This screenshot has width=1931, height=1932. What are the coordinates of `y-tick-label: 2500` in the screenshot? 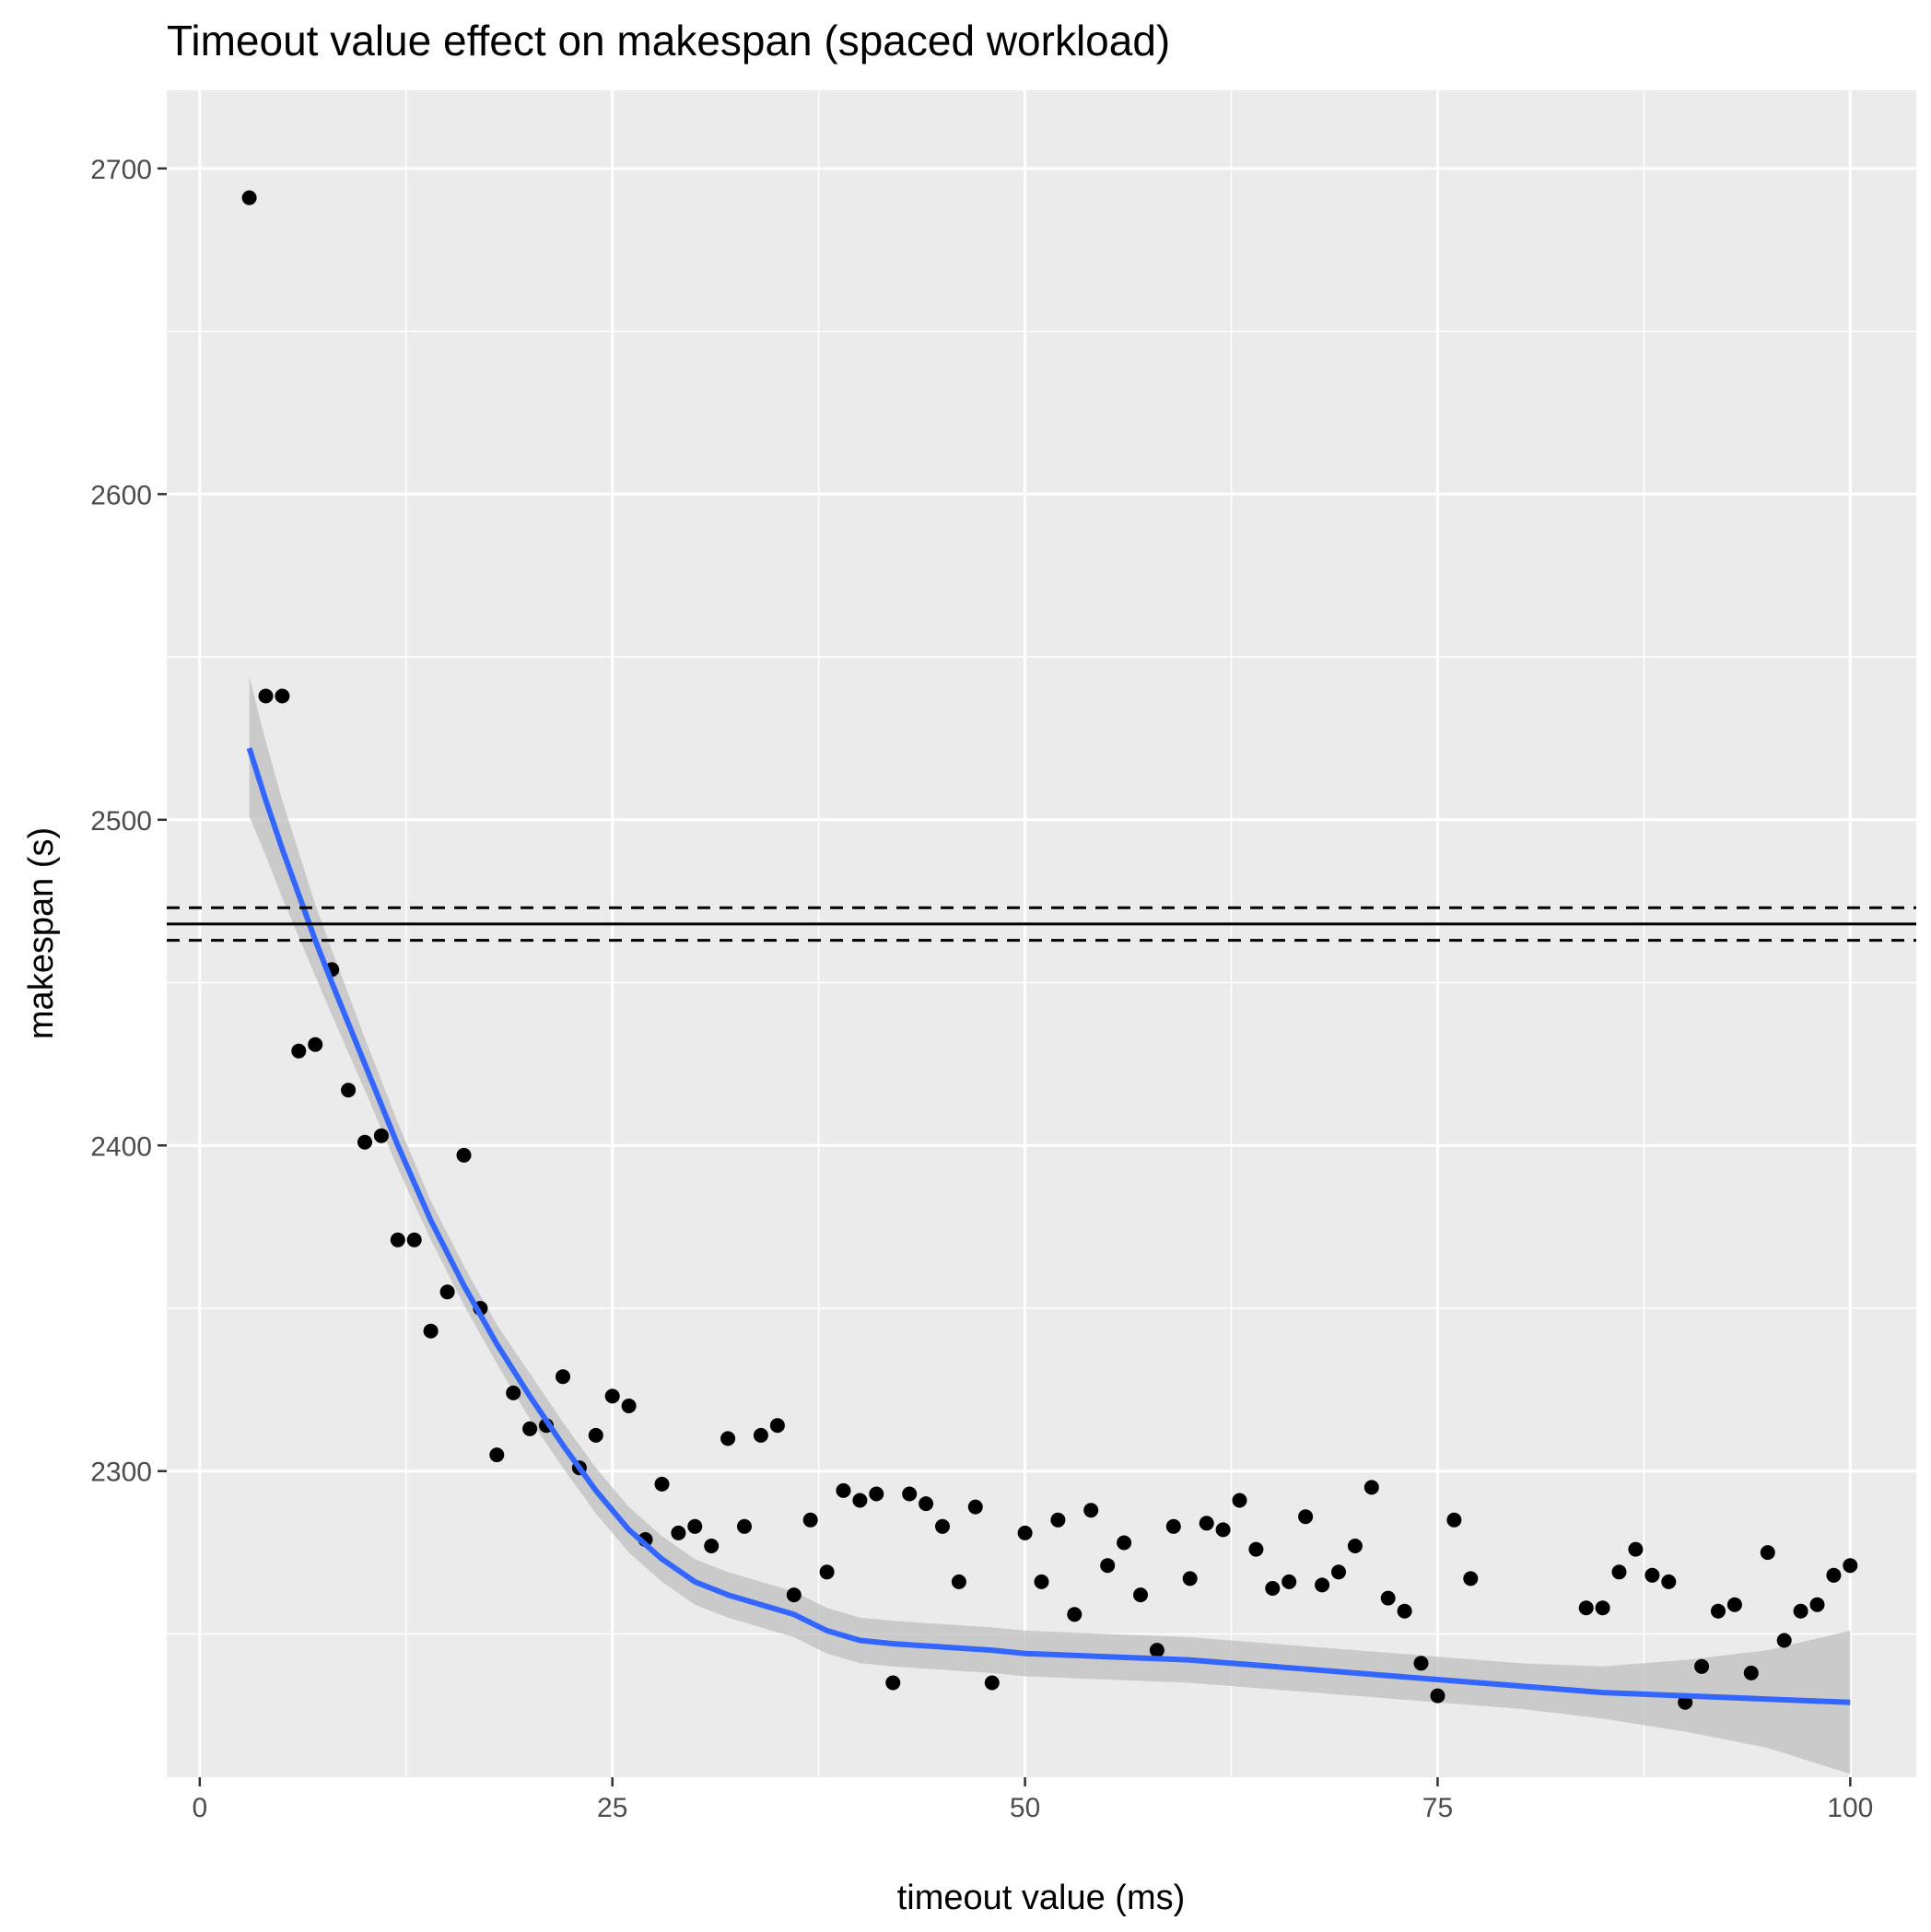 It's located at (121, 821).